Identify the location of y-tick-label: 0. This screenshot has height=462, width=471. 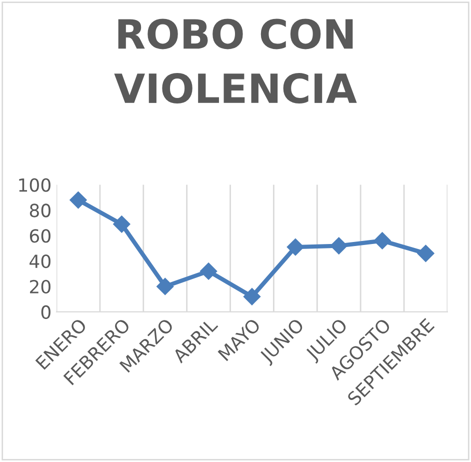
(45, 312).